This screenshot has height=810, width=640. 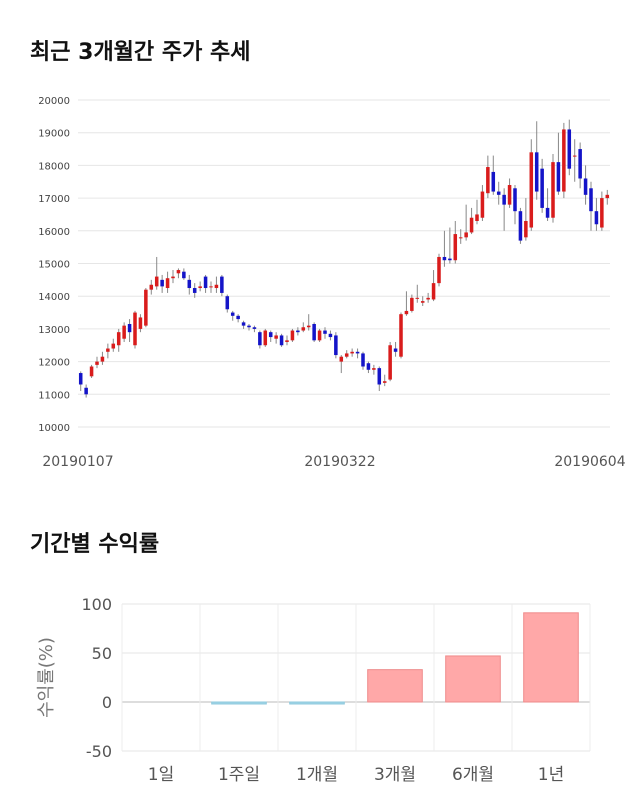 What do you see at coordinates (54, 363) in the screenshot?
I see `y-tick-label: 12000` at bounding box center [54, 363].